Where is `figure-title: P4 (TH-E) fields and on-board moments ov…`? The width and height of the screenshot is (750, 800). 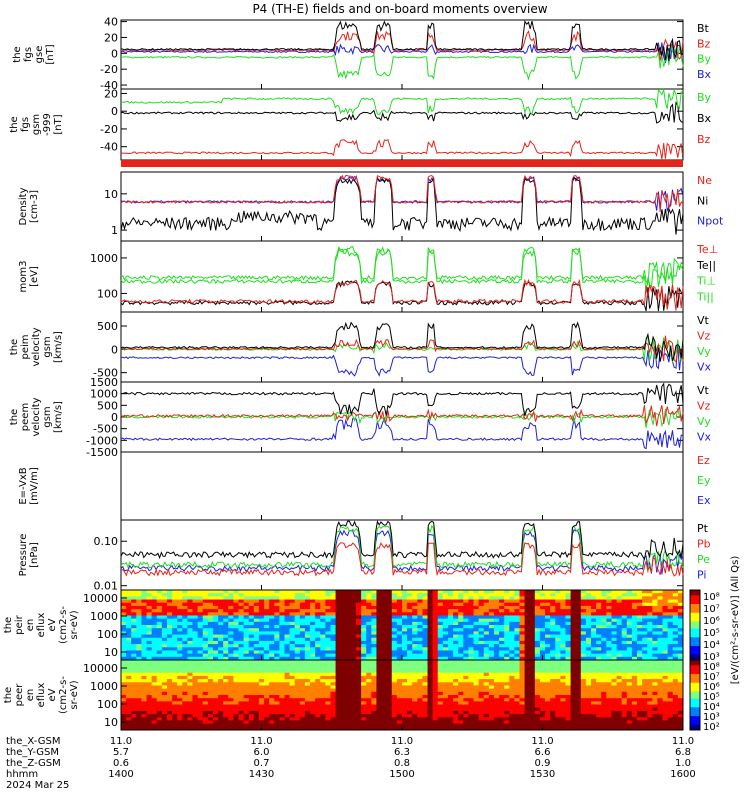
figure-title: P4 (TH-E) fields and on-board moments ov… is located at coordinates (399, 9).